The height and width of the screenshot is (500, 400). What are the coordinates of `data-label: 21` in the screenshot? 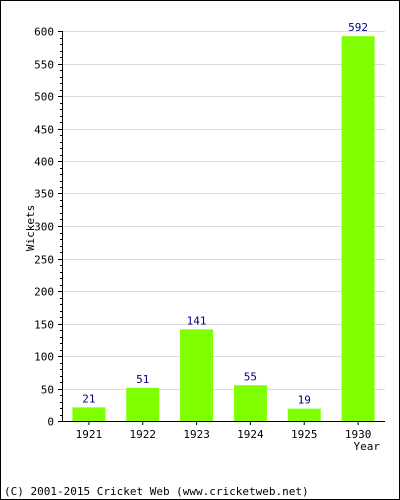 It's located at (88, 398).